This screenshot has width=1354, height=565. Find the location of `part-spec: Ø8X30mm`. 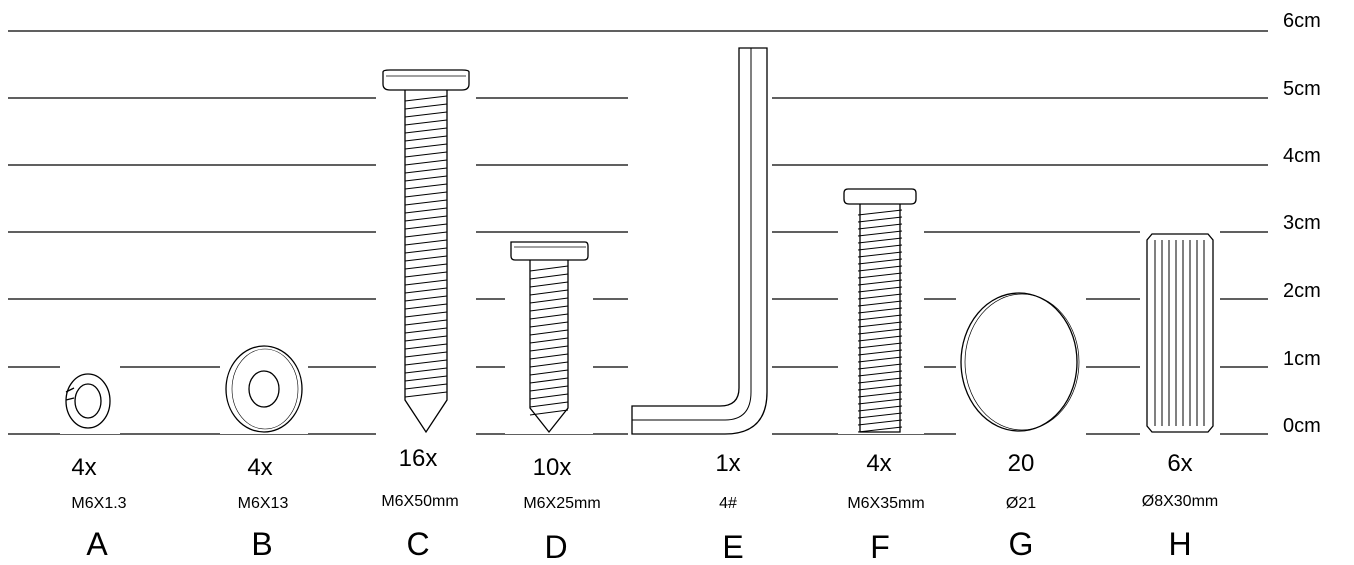

part-spec: Ø8X30mm is located at coordinates (1180, 501).